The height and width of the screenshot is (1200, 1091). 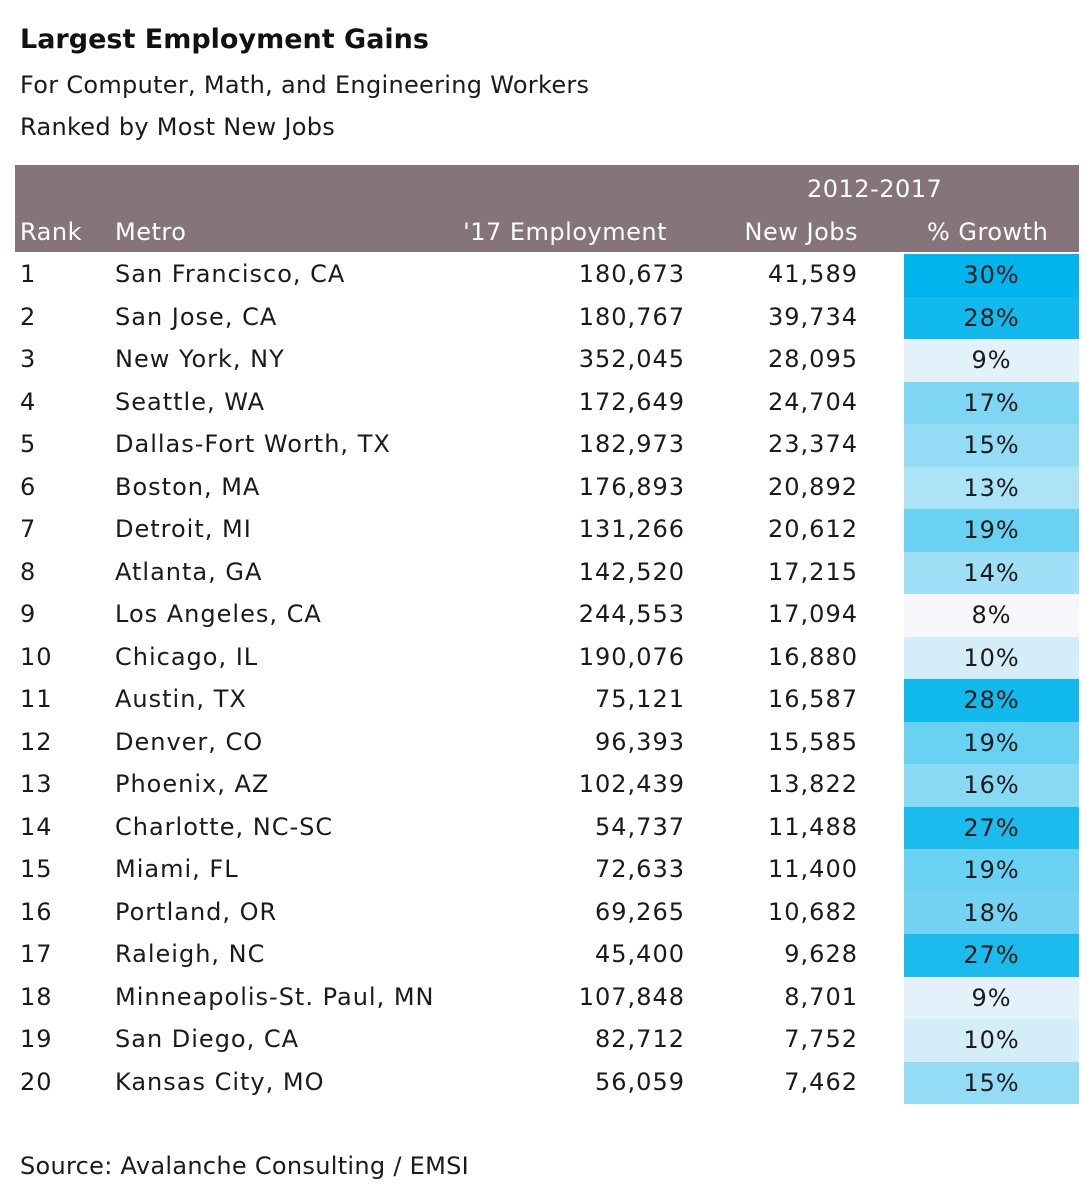 I want to click on table-title: Largest Employment Gains, so click(x=224, y=39).